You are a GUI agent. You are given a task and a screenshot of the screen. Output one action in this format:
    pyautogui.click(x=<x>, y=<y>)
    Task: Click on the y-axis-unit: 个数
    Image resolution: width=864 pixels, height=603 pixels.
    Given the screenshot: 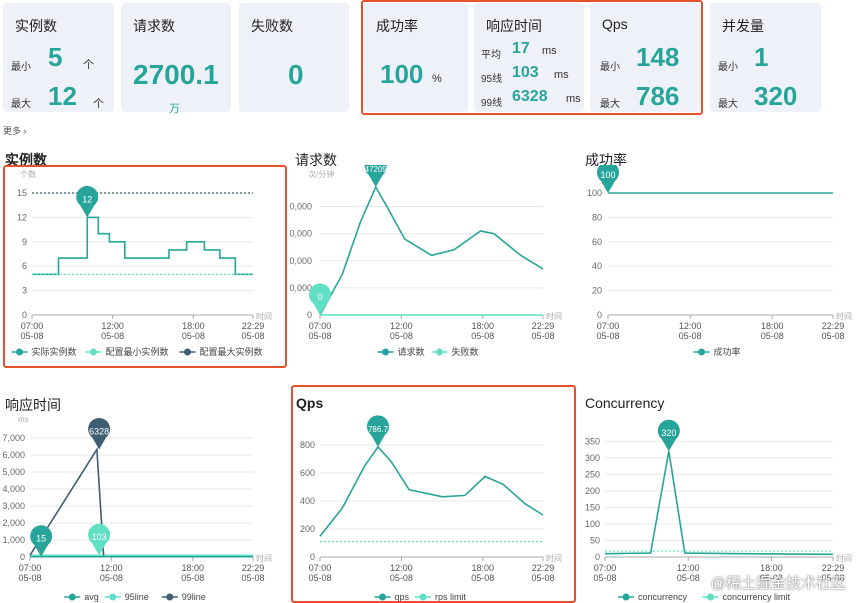 What is the action you would take?
    pyautogui.click(x=28, y=174)
    